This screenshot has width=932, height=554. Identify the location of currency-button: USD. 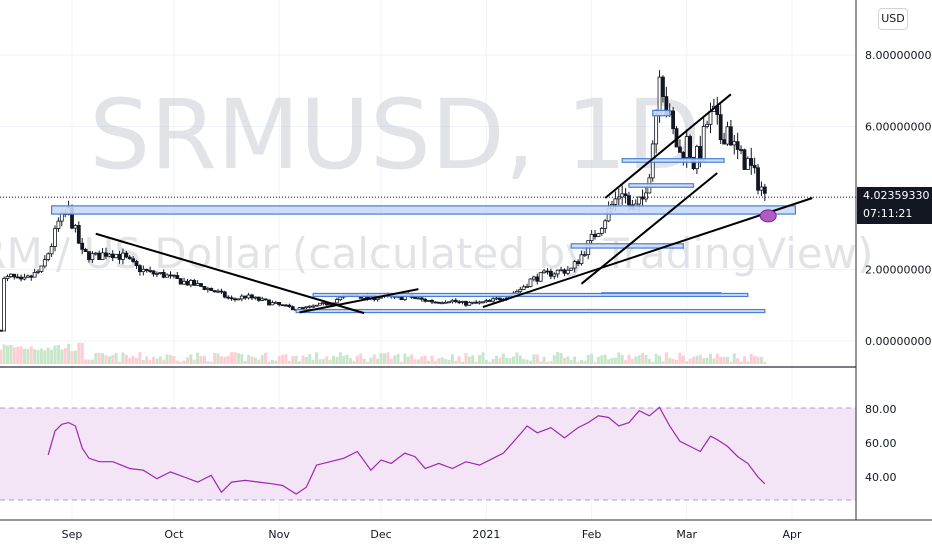
(893, 19).